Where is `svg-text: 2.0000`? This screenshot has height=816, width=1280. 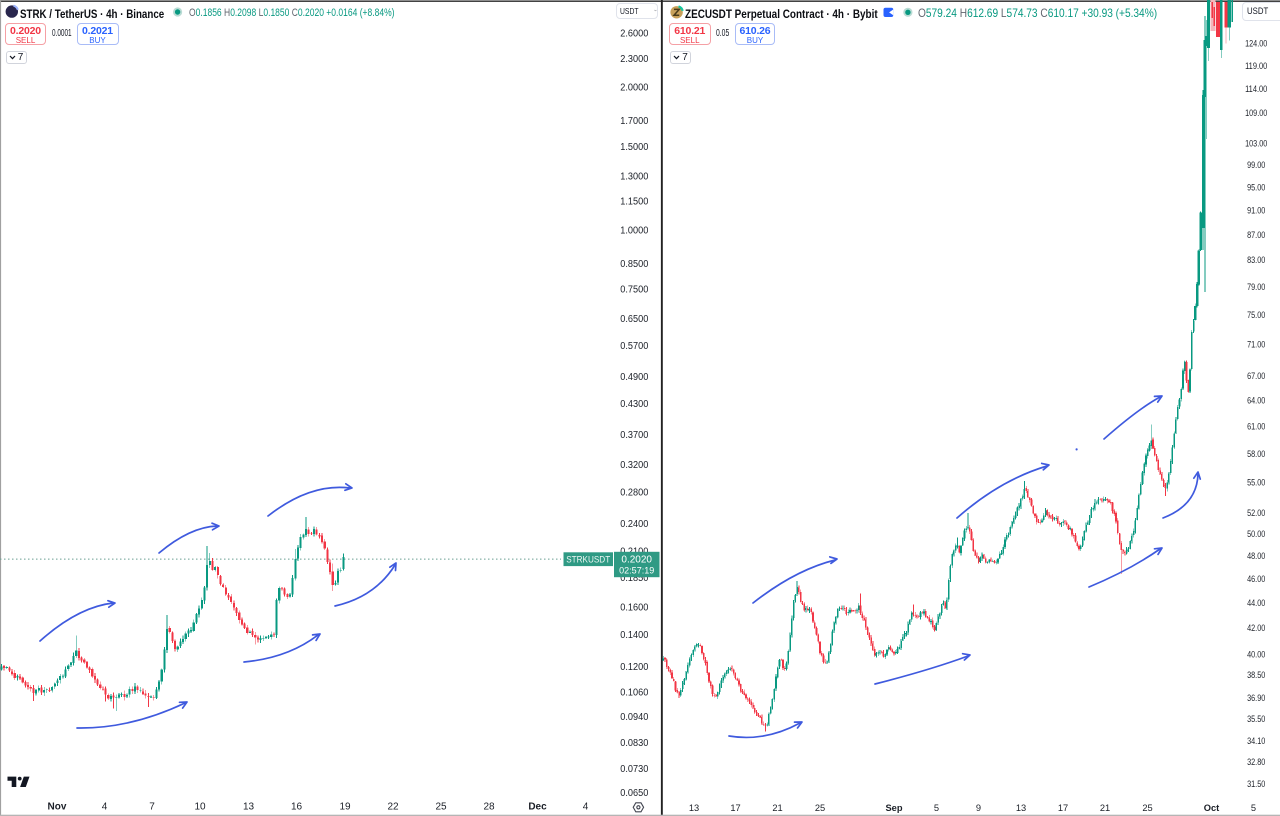 svg-text: 2.0000 is located at coordinates (634, 88).